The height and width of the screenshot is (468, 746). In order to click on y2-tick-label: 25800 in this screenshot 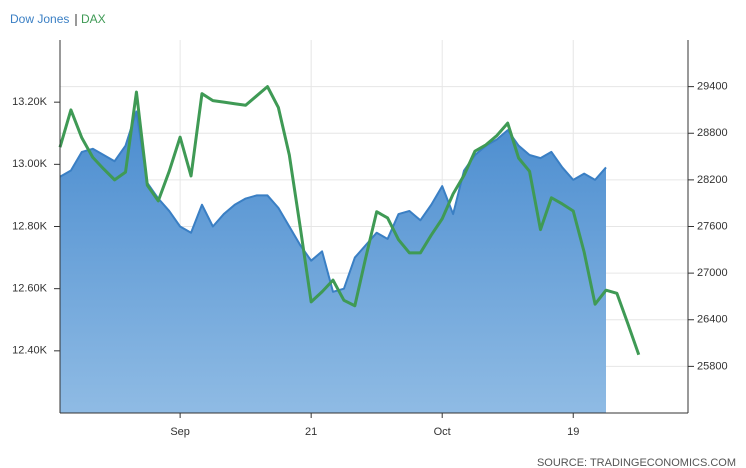, I will do `click(712, 366)`.